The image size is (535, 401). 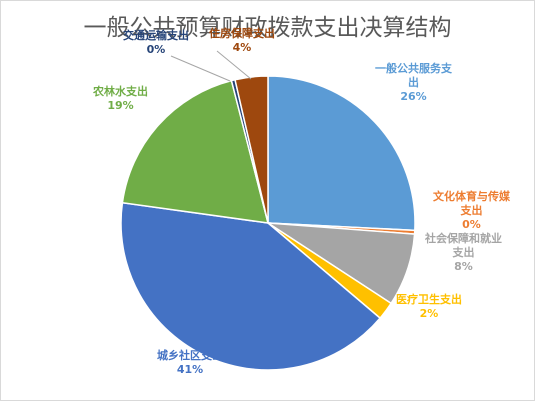 I want to click on slice-label-8: 住房保障支出 4%, so click(x=242, y=41).